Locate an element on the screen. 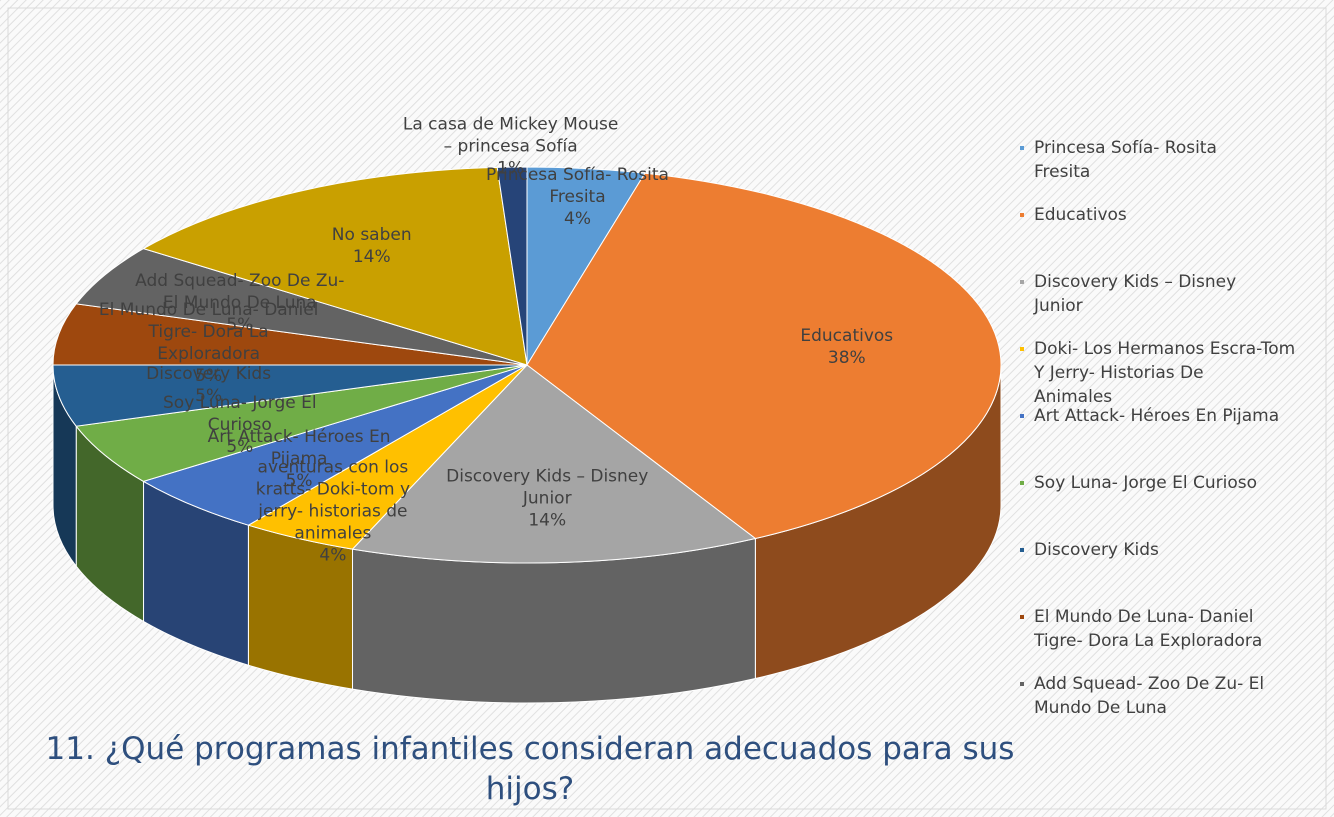 This screenshot has height=817, width=1334. legend-label: Art Attack- Héroes En Pijama is located at coordinates (1156, 416).